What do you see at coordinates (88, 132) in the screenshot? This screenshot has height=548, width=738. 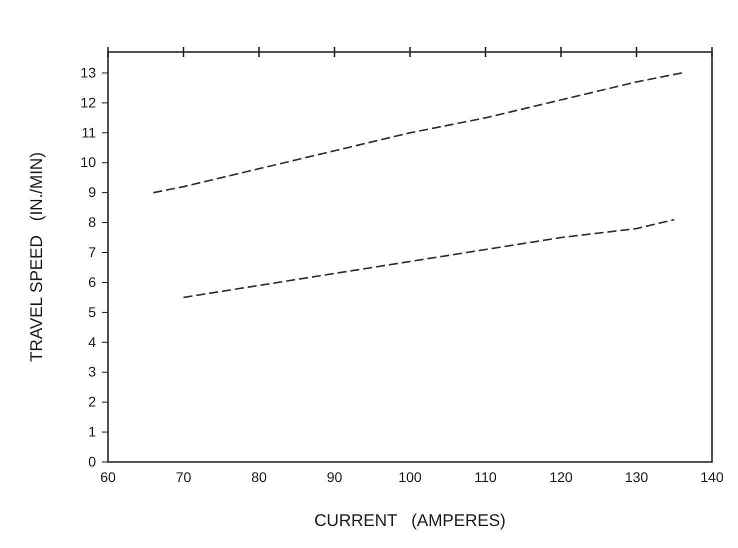 I see `y-tick-label: 11` at bounding box center [88, 132].